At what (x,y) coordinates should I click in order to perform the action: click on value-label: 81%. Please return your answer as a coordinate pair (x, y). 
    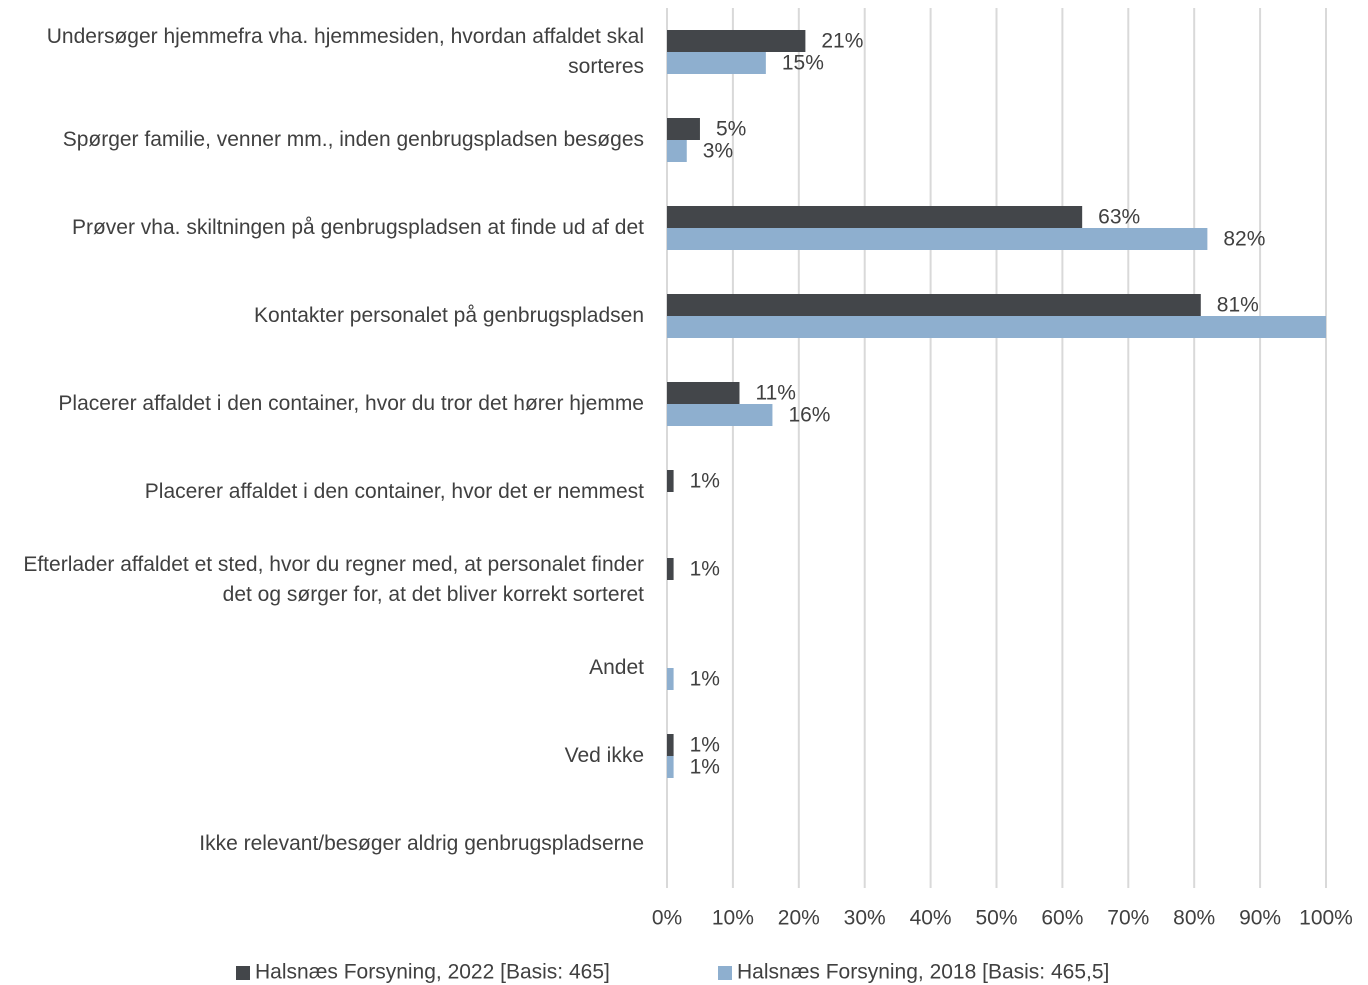
    Looking at the image, I should click on (1238, 305).